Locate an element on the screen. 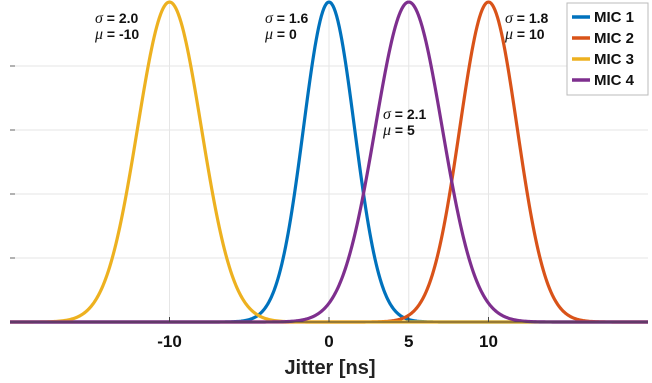 The height and width of the screenshot is (383, 652). annotation-3: σ = 1.8μ = 10 is located at coordinates (526, 26).